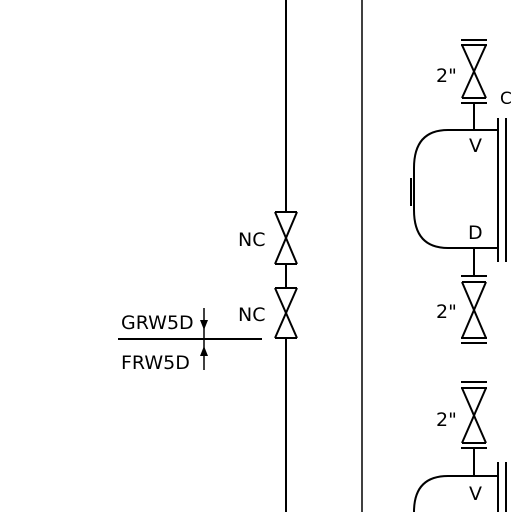 The width and height of the screenshot is (512, 512). I want to click on size-label-bottom: 2", so click(446, 420).